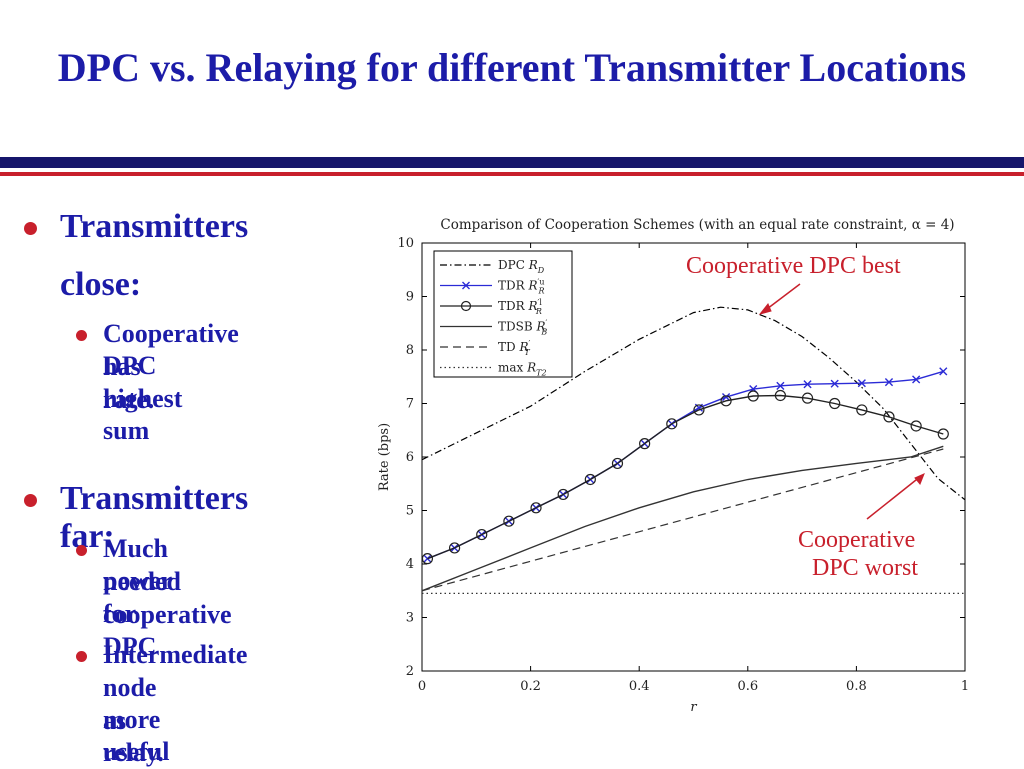 Image resolution: width=1024 pixels, height=769 pixels. I want to click on divider-gap, so click(512, 170).